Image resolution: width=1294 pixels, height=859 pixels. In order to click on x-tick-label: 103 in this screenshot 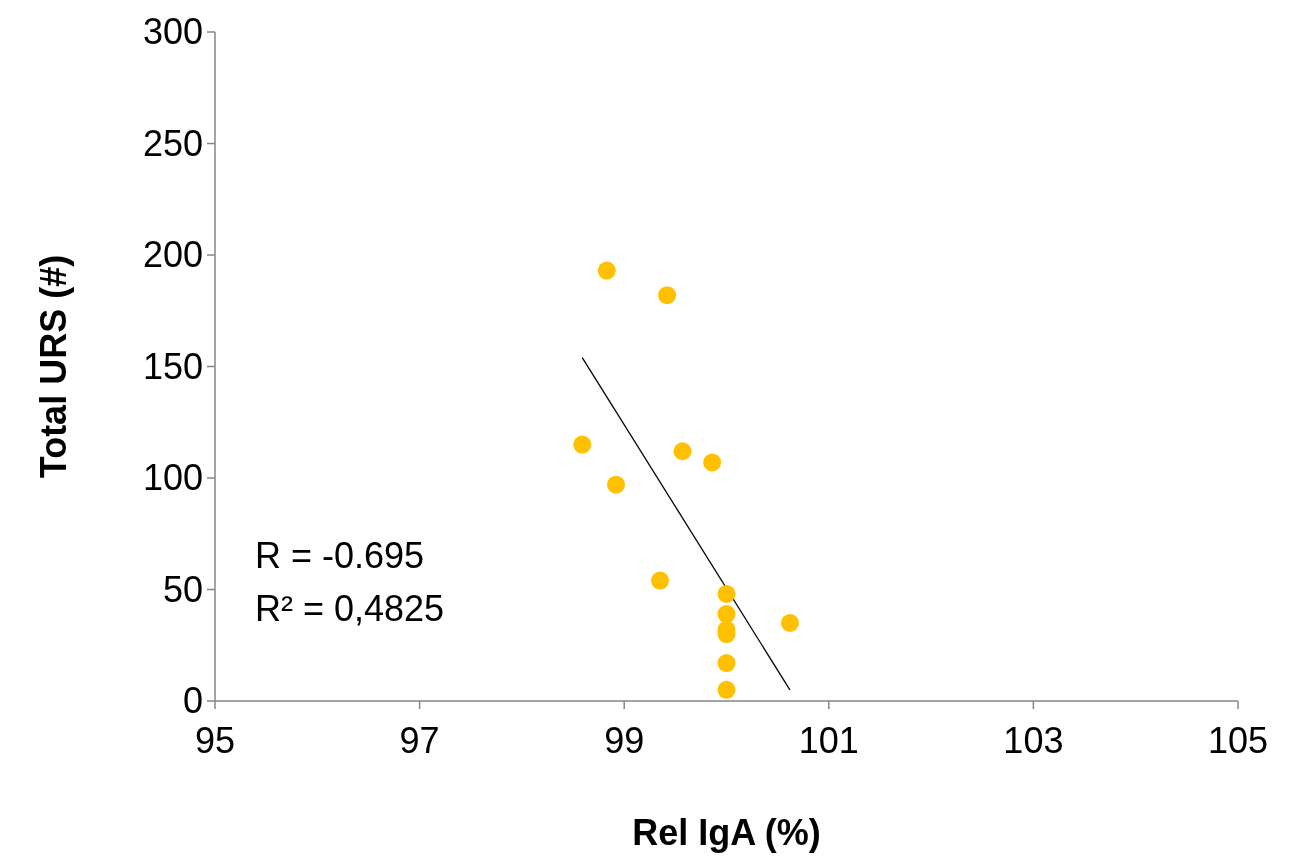, I will do `click(1033, 740)`.